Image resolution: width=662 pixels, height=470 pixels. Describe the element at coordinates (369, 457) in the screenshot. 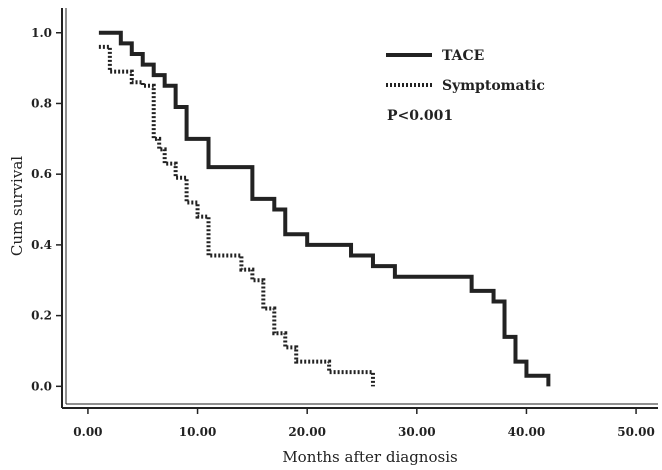

I see `x-axis-title: Months after diagnosis` at that location.